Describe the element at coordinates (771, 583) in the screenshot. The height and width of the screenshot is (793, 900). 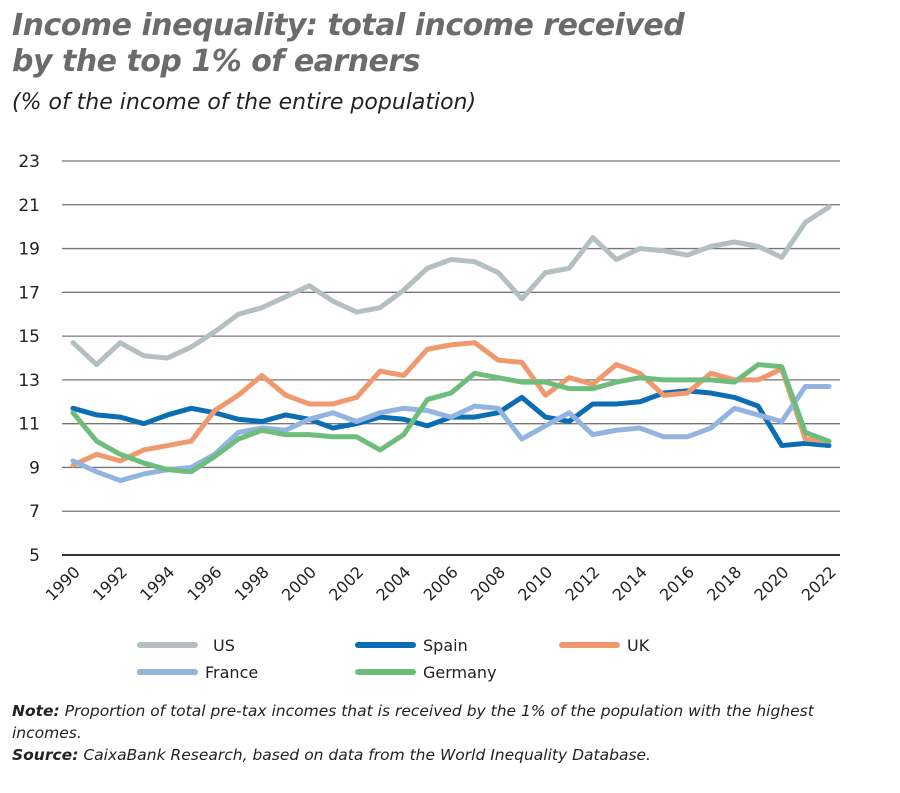
I see `x-tick-label: 2020` at that location.